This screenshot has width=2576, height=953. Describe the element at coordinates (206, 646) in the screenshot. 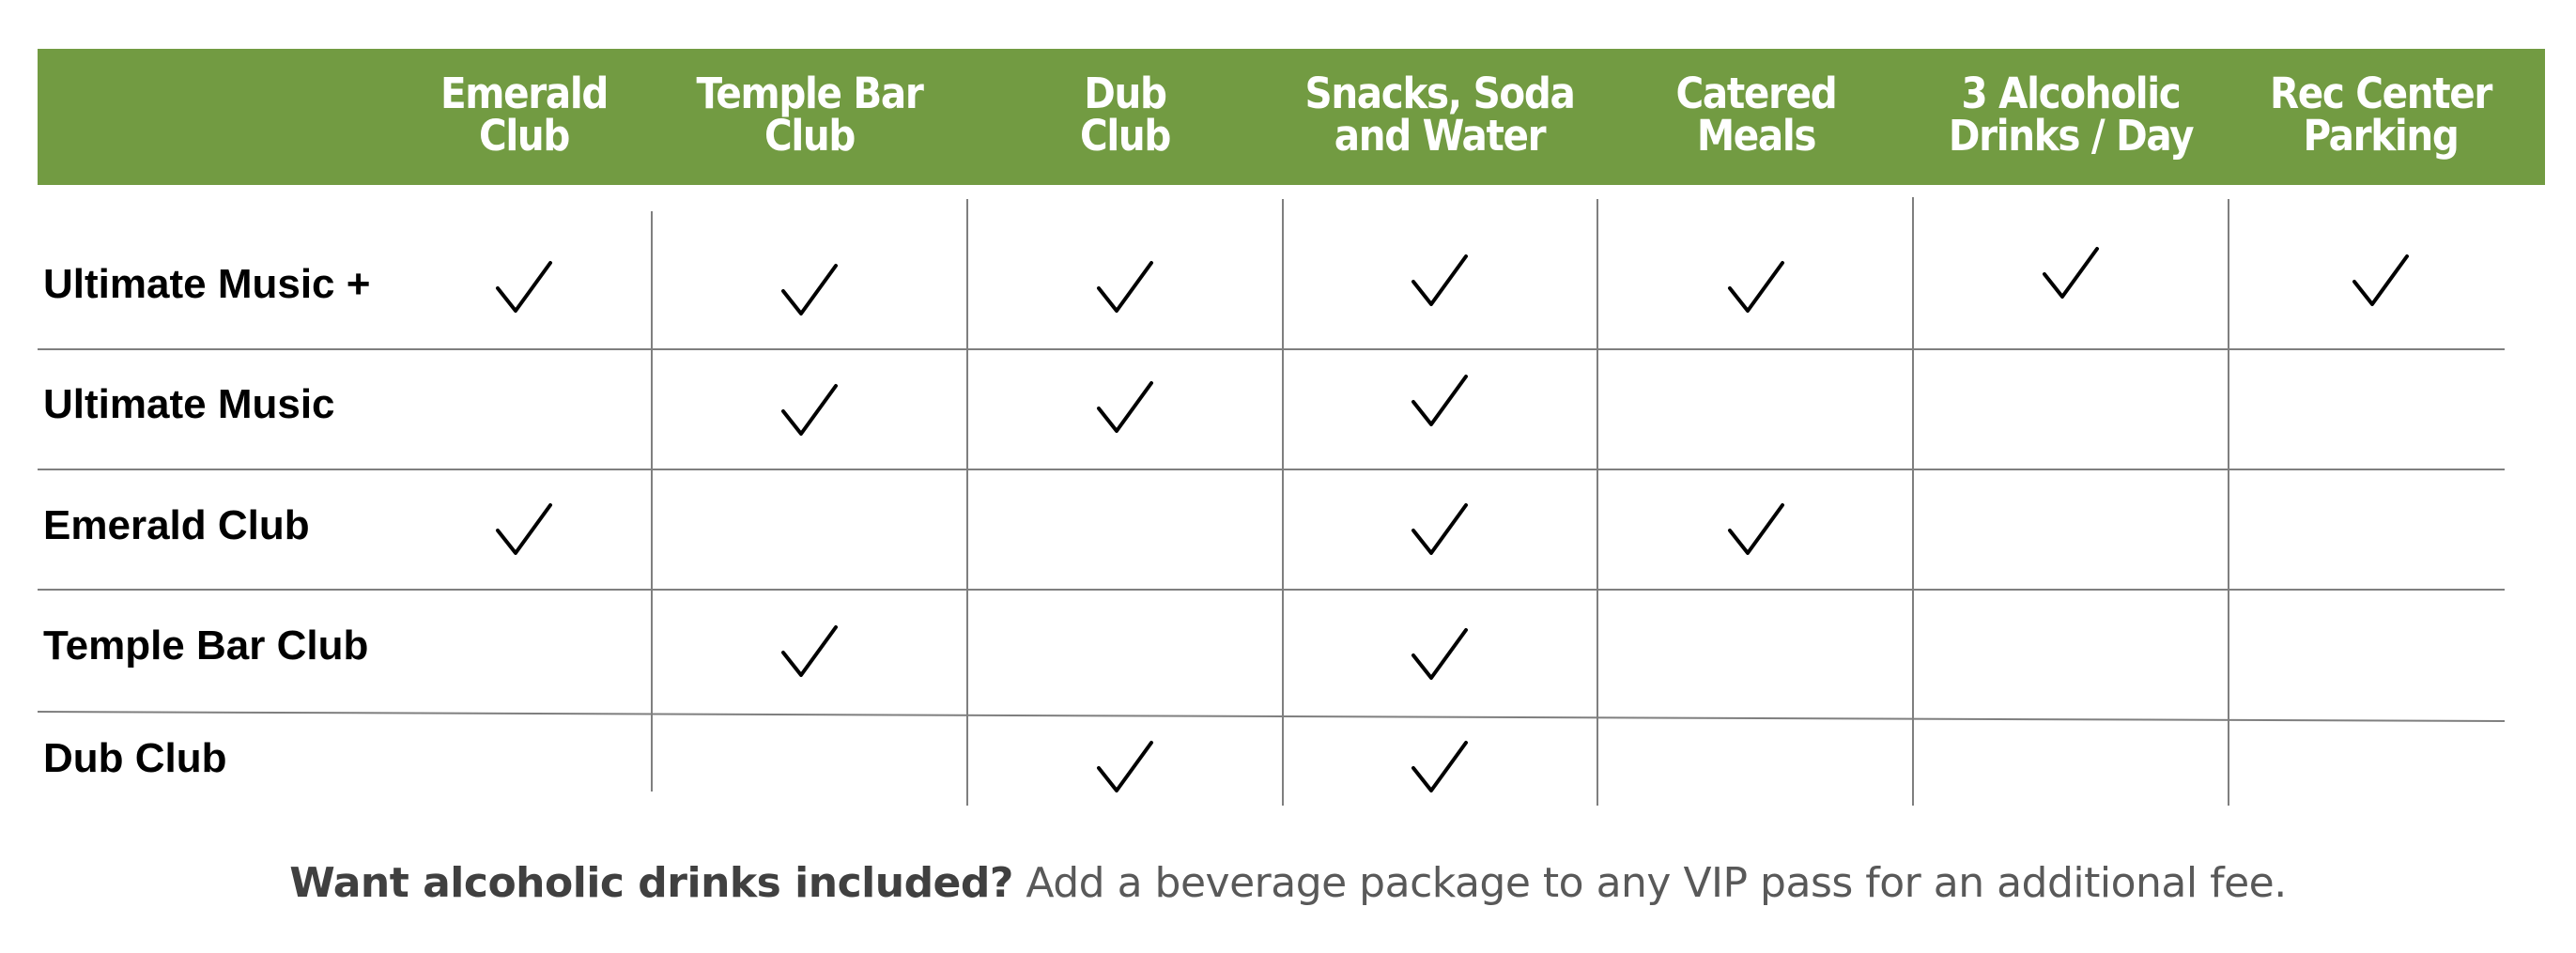

I see `row-label: Temple Bar Club` at that location.